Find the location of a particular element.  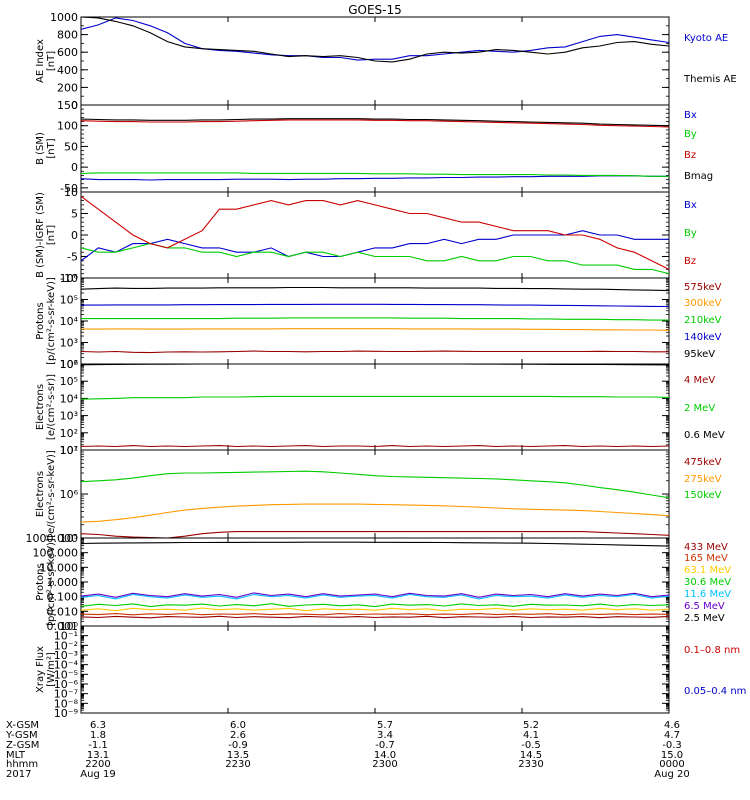

legend-entry: 2.5 MeV is located at coordinates (704, 618).